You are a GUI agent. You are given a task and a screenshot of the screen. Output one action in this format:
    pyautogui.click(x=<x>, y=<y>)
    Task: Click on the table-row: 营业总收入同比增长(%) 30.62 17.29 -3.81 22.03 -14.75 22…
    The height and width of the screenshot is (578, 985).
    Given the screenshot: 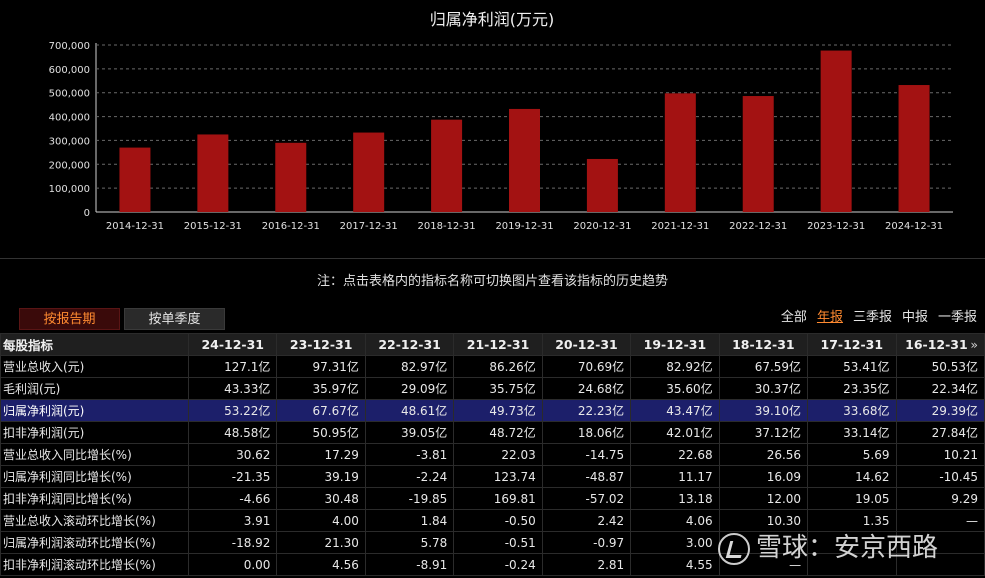 What is the action you would take?
    pyautogui.click(x=492, y=454)
    